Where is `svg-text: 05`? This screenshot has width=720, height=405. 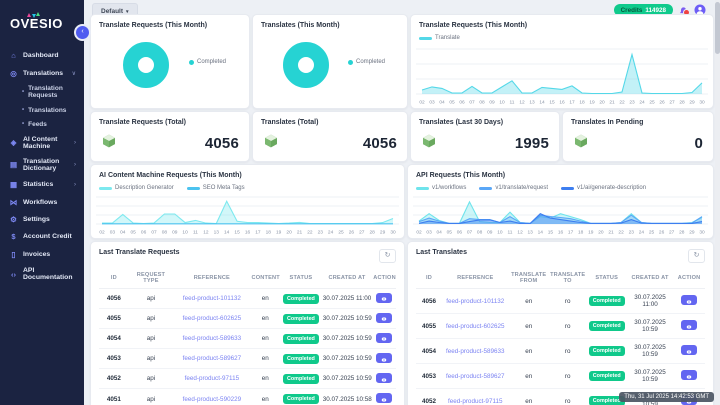
svg-text: 05 is located at coordinates (452, 103).